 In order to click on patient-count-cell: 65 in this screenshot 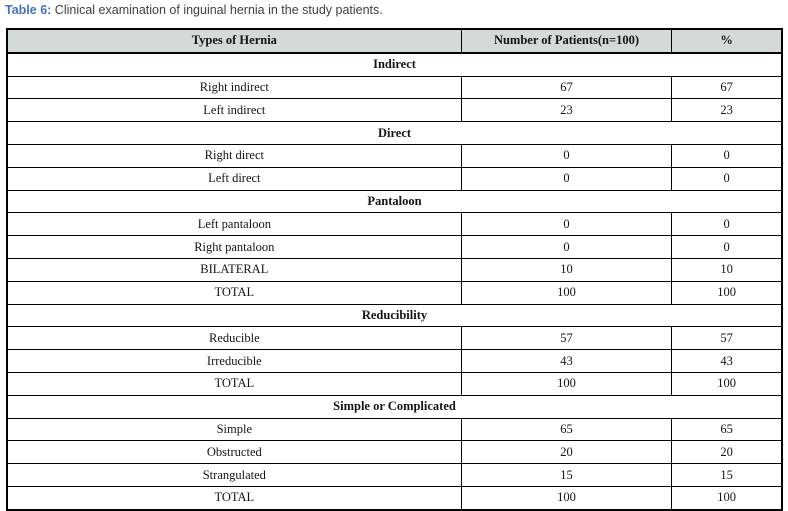, I will do `click(566, 429)`.